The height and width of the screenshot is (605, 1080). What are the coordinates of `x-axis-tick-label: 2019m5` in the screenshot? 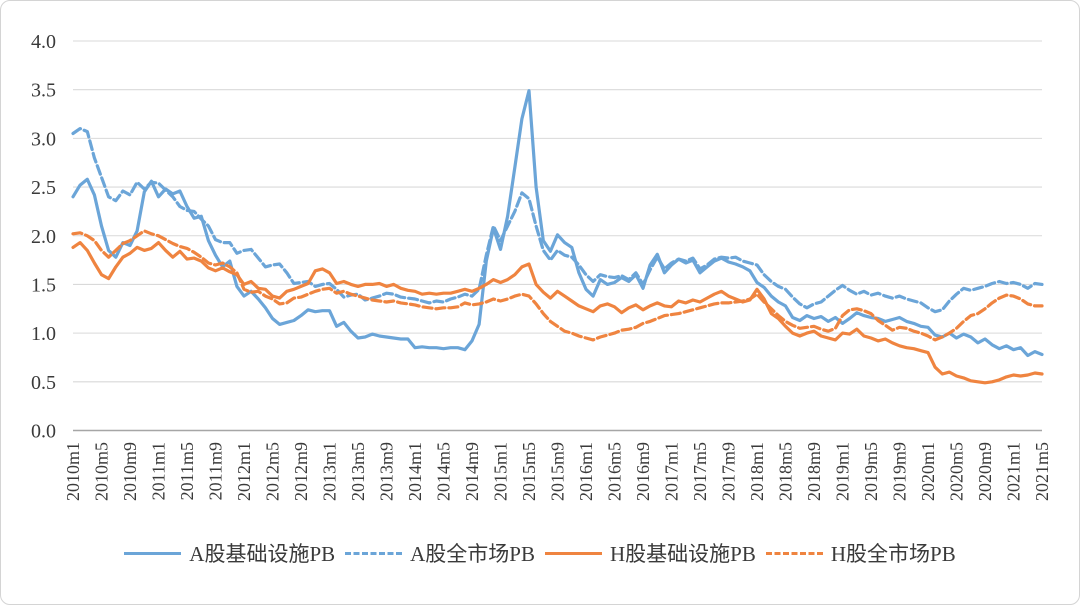 It's located at (871, 471).